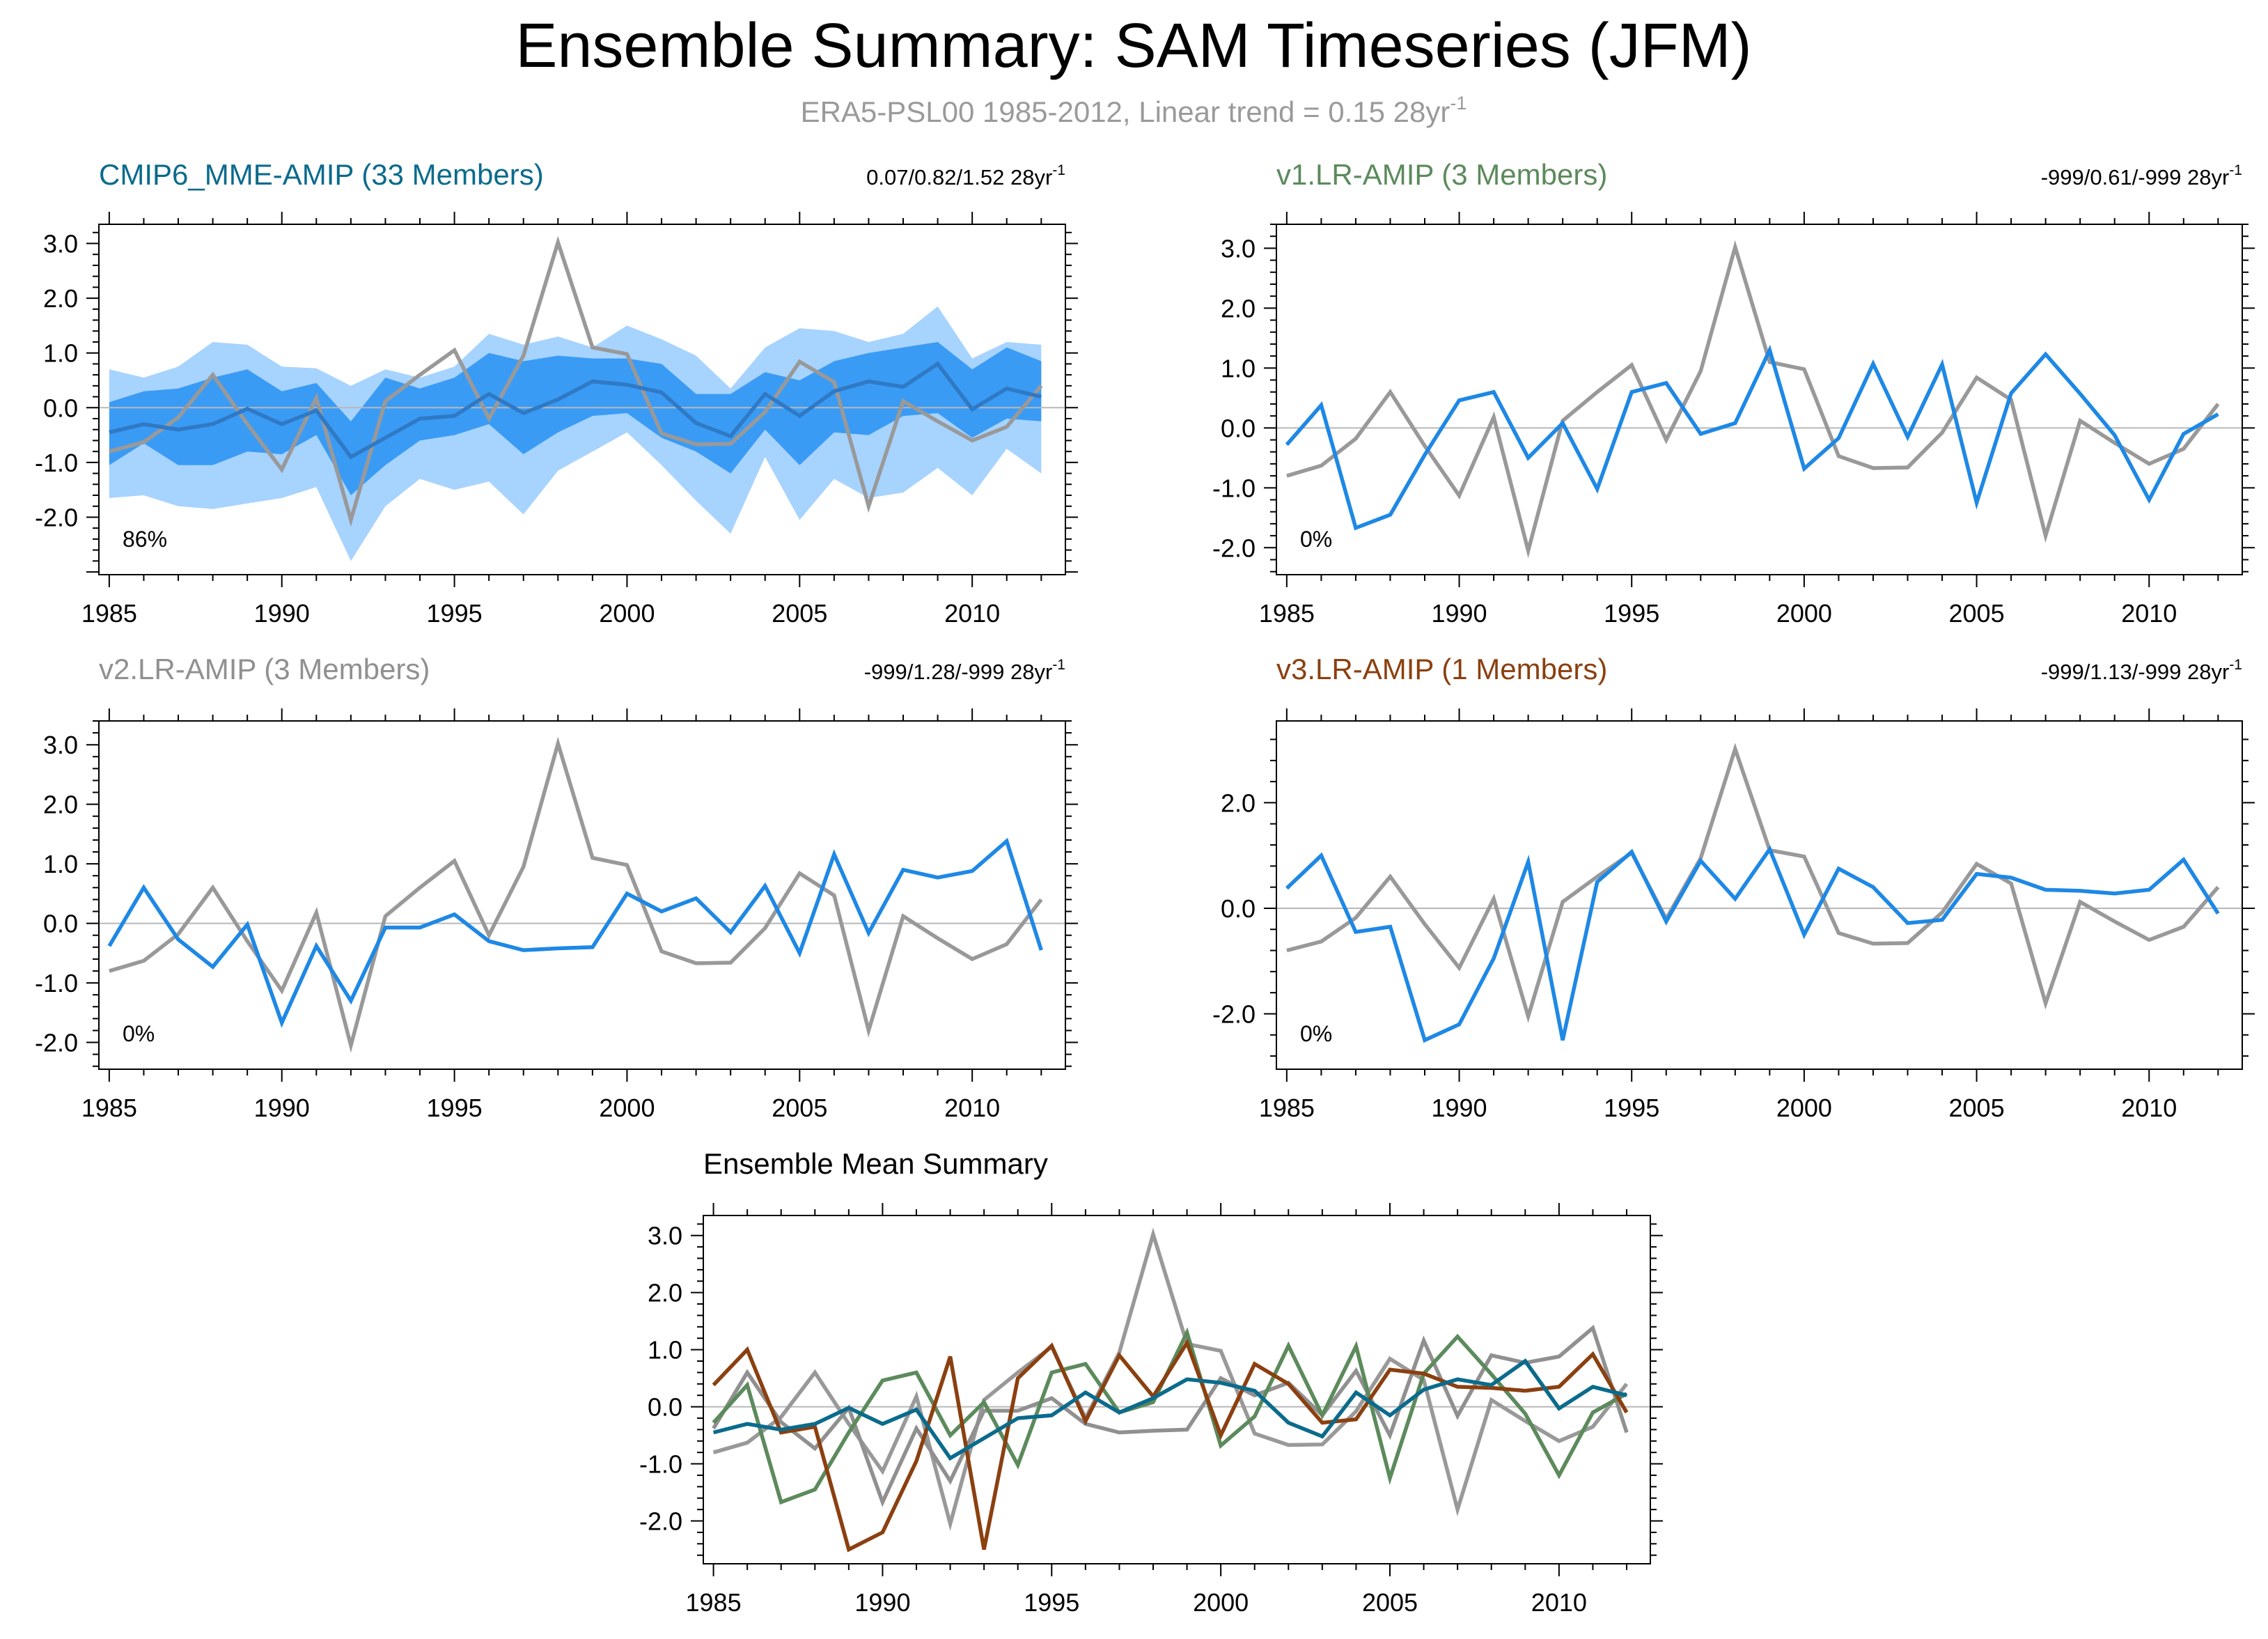 Image resolution: width=2268 pixels, height=1639 pixels. What do you see at coordinates (264, 669) in the screenshot?
I see `panel-title: v2.LR-AMIP (3 Members)` at bounding box center [264, 669].